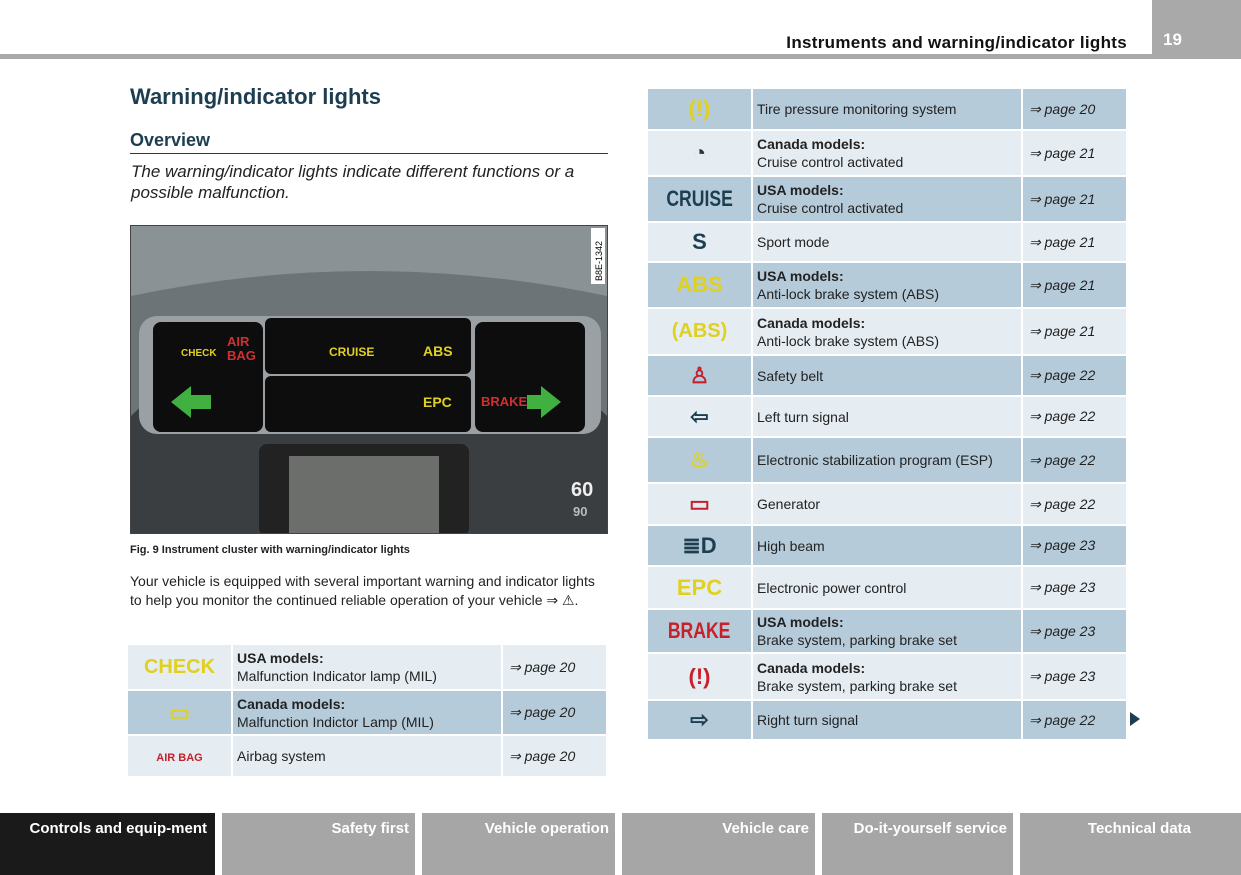 The image size is (1241, 875). What do you see at coordinates (887, 504) in the screenshot?
I see `indicator-row: ▭ Generator ⇒ page 22` at bounding box center [887, 504].